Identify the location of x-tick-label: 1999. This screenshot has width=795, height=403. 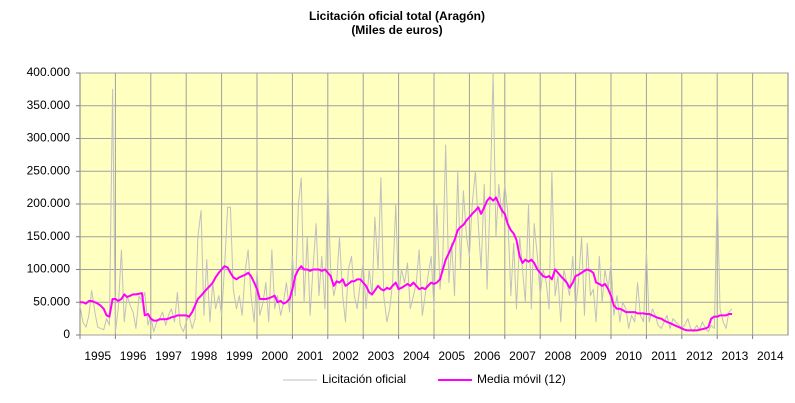
(239, 356).